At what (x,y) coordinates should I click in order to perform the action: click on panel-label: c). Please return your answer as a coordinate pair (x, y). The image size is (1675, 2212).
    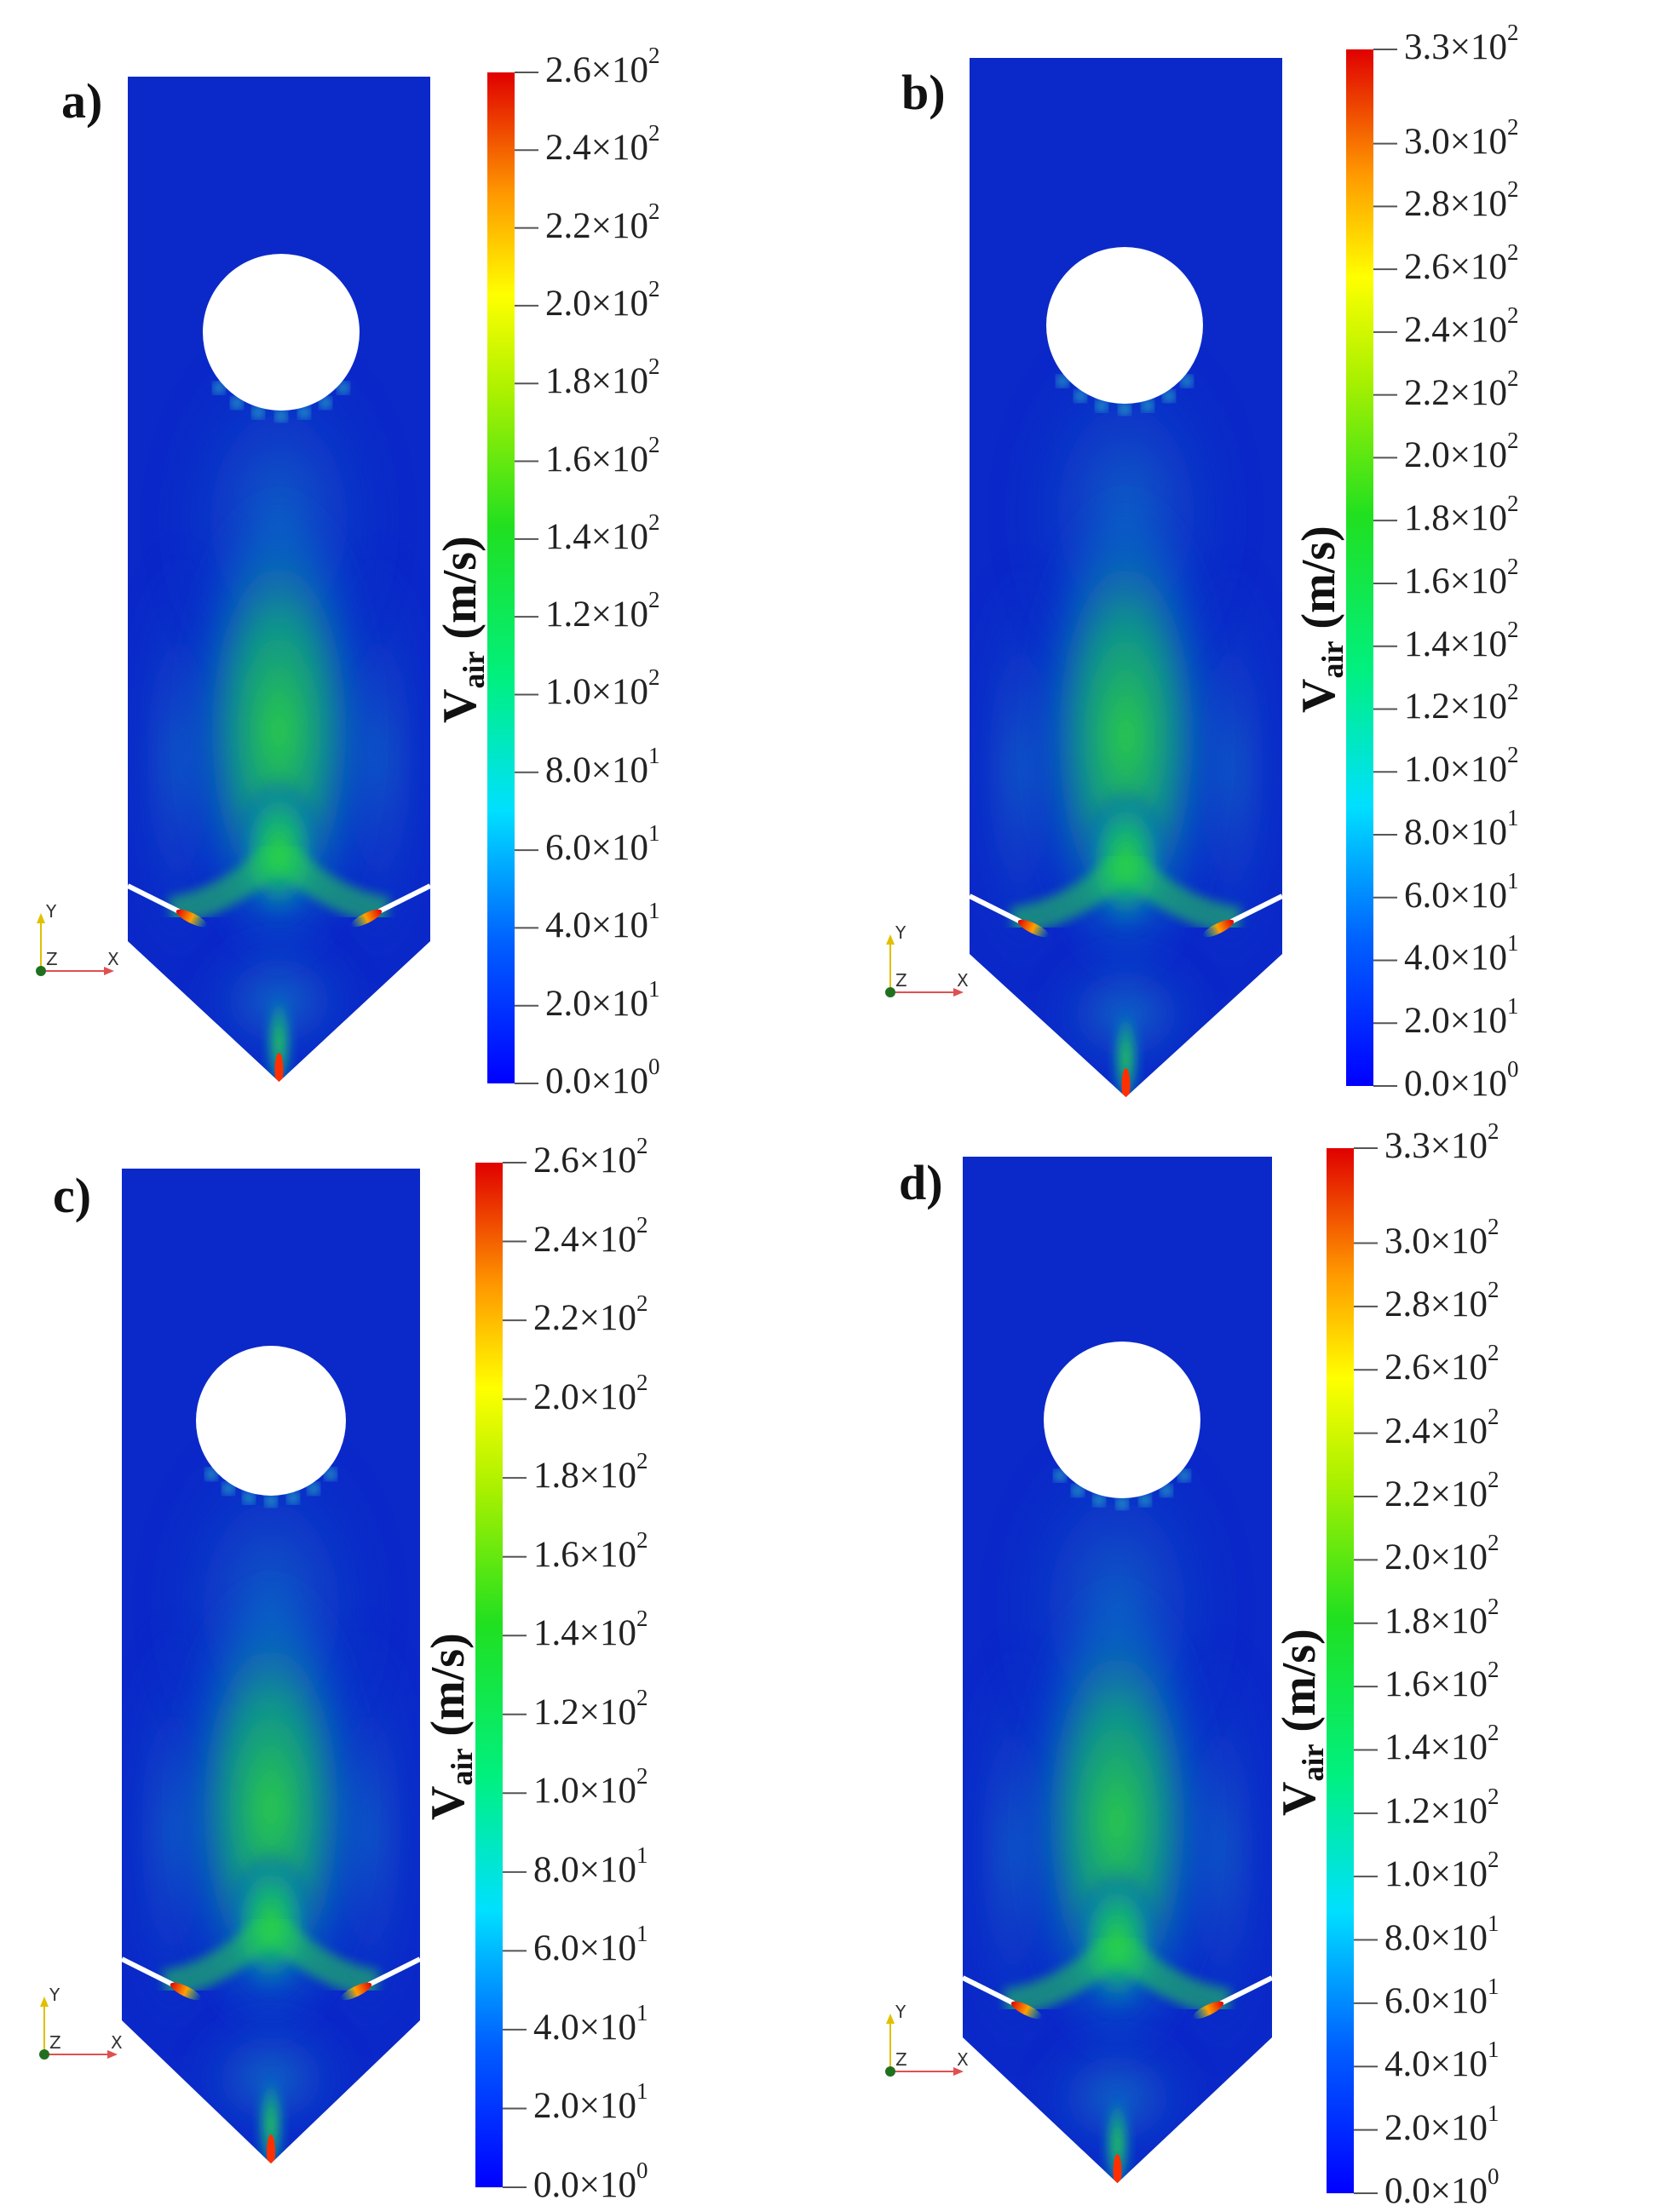
    Looking at the image, I should click on (72, 1195).